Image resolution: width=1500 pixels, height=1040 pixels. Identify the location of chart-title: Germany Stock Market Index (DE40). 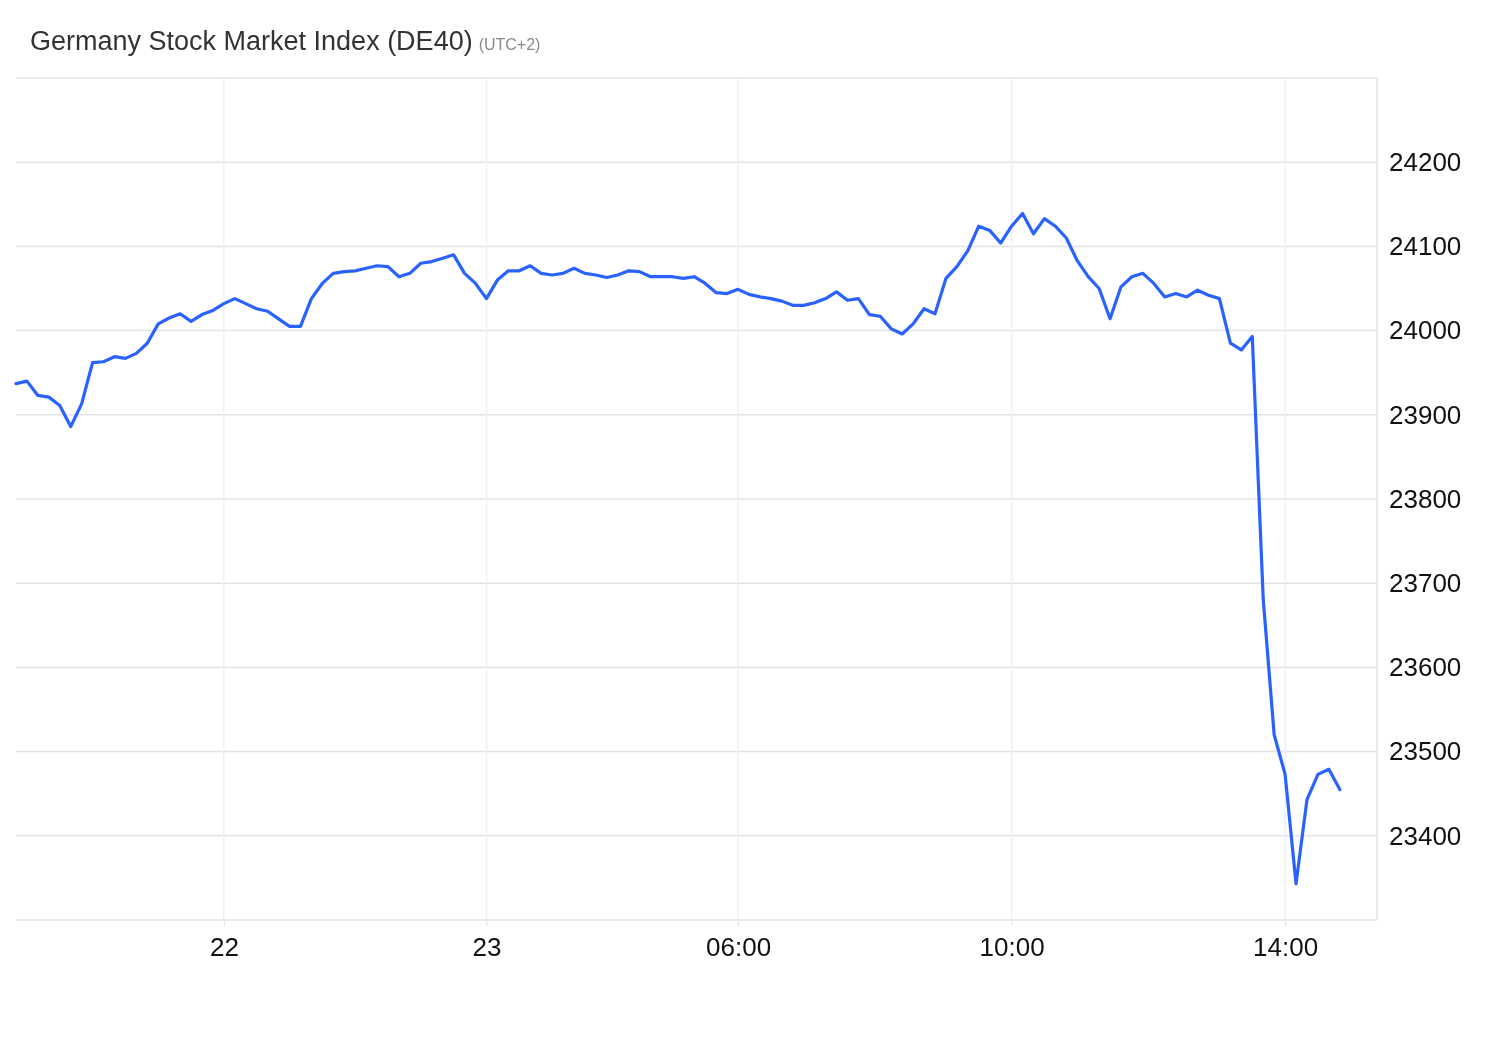
(251, 41).